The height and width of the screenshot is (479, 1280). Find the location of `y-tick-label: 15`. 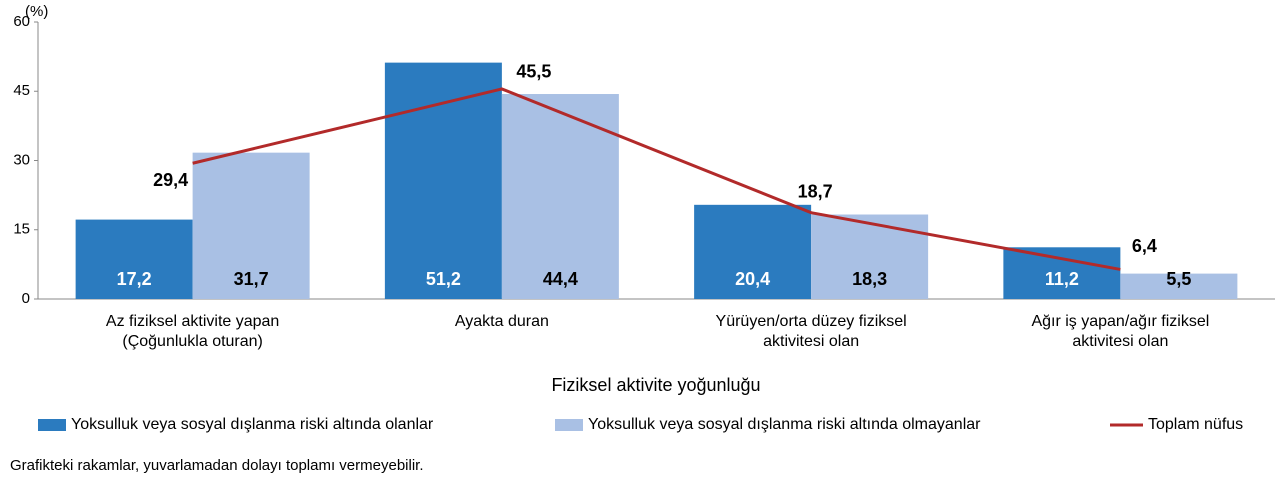

y-tick-label: 15 is located at coordinates (21, 229).